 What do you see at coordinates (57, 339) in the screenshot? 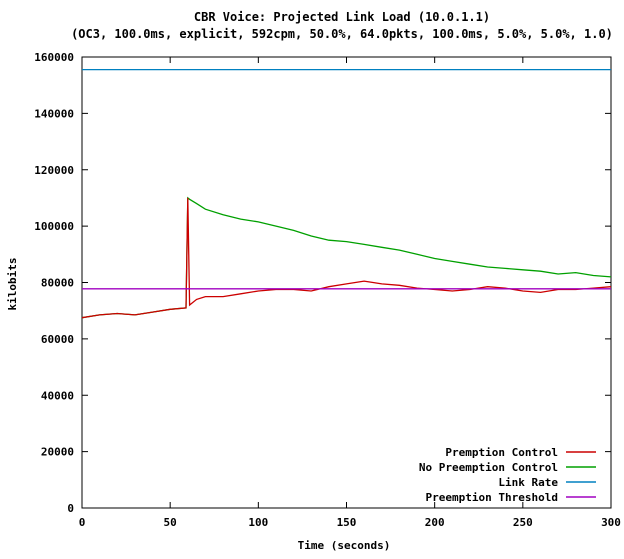
I see `y-tick-label: 60000` at bounding box center [57, 339].